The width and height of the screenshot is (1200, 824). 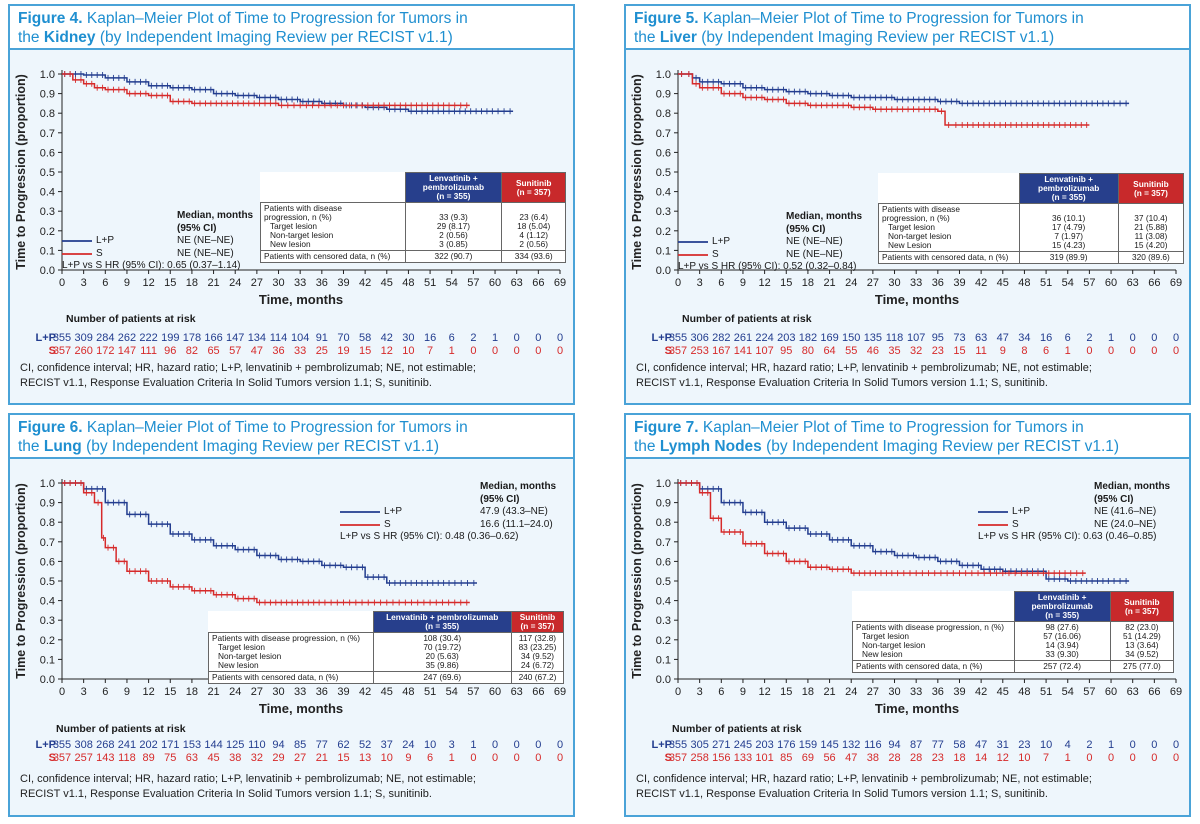 What do you see at coordinates (917, 299) in the screenshot?
I see `x-axis-label: Time, months` at bounding box center [917, 299].